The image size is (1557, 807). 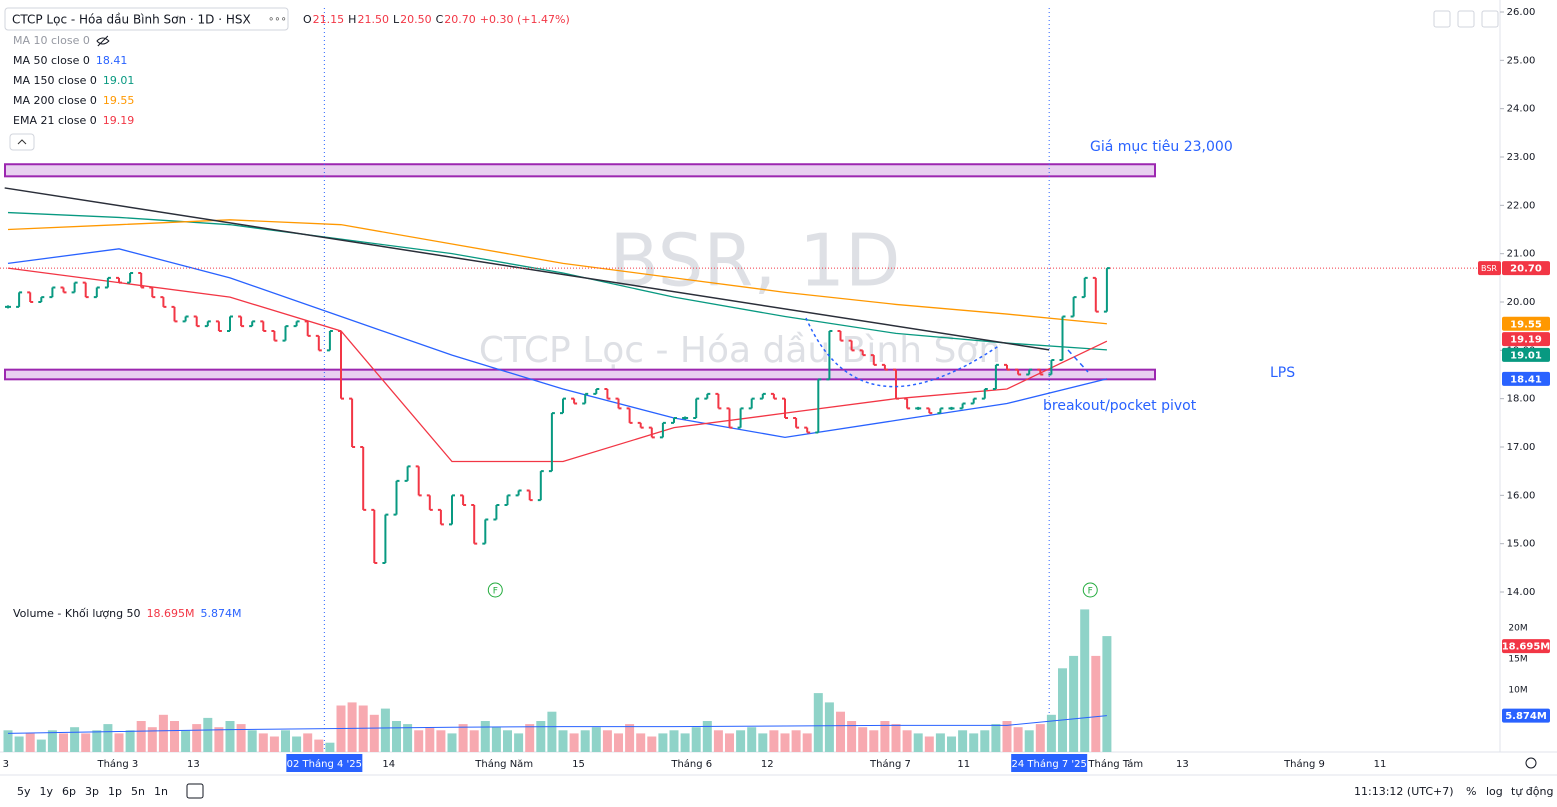 What do you see at coordinates (1526, 716) in the screenshot?
I see `volume-ma-badge: 5.874M` at bounding box center [1526, 716].